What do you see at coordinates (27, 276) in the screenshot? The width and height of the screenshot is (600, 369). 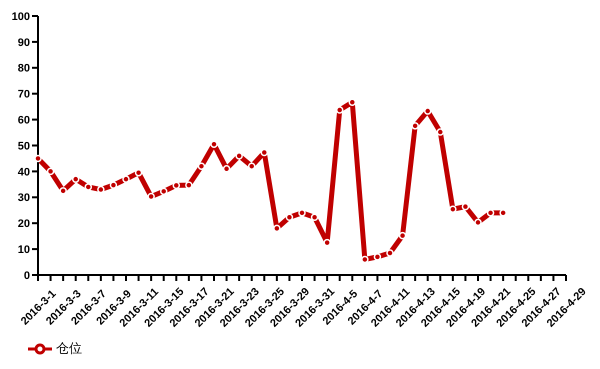 I see `y-tick-label: 0` at bounding box center [27, 276].